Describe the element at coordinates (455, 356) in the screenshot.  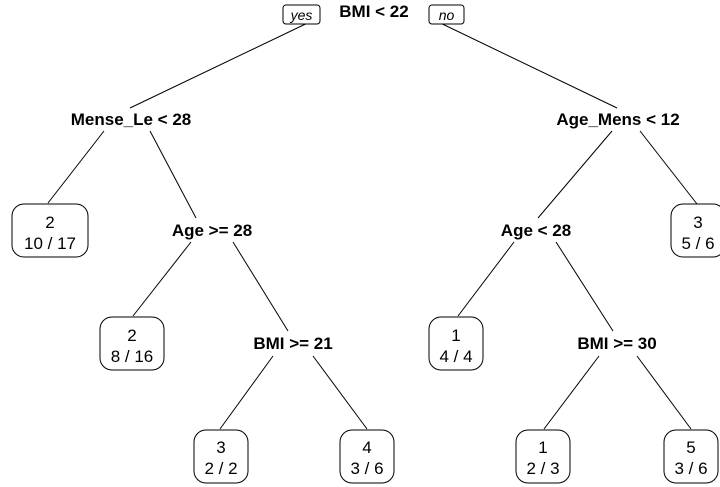
I see `leaf-ratio: 4 / 4` at that location.